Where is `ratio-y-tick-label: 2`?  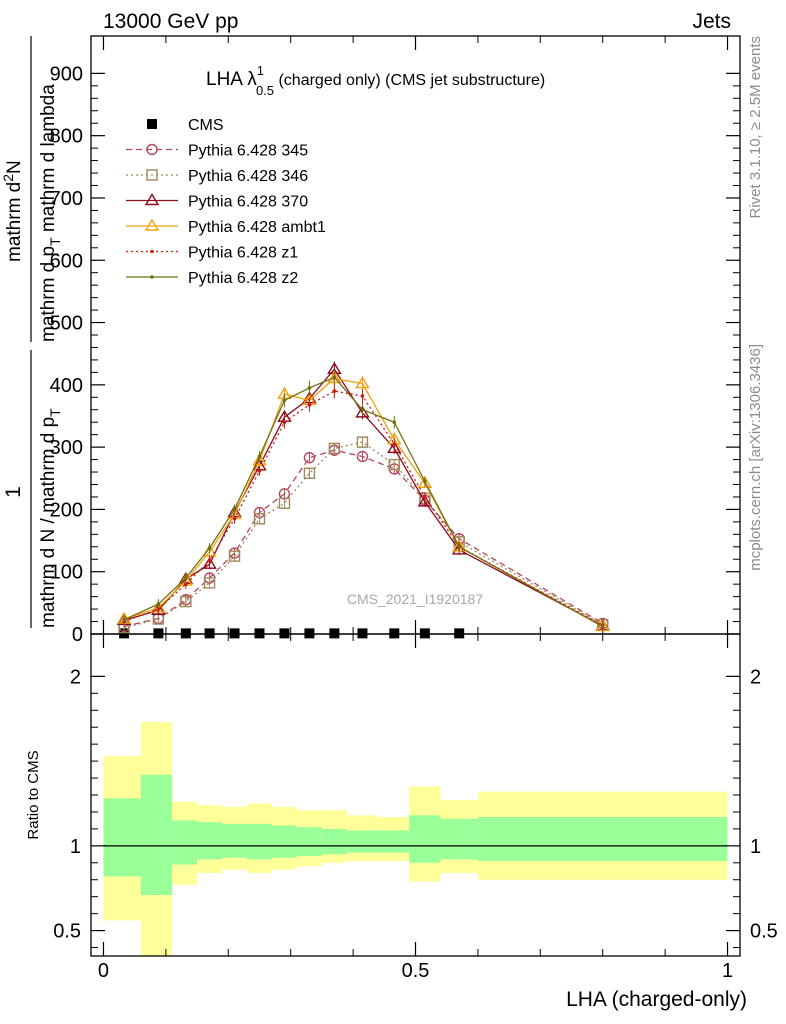
ratio-y-tick-label: 2 is located at coordinates (75, 677).